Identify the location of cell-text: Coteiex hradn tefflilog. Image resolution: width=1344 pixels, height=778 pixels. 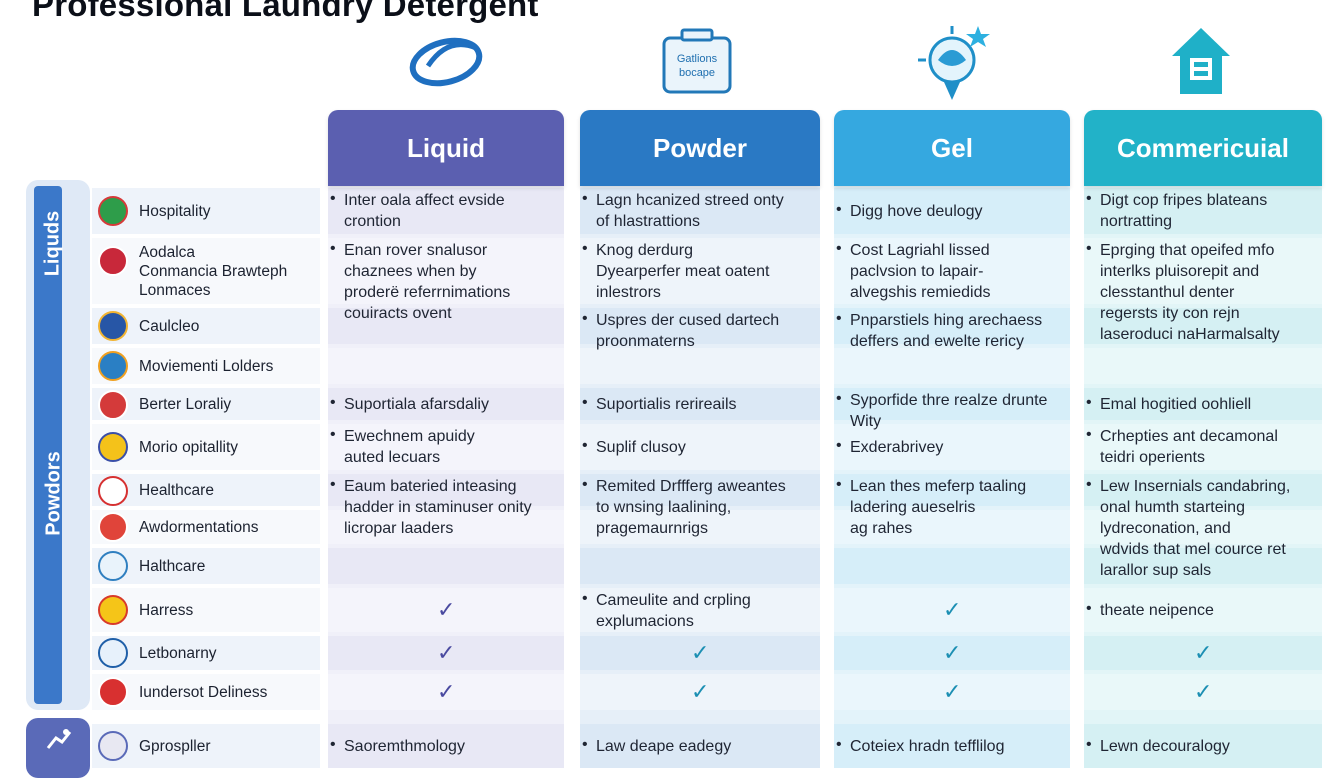
(927, 746).